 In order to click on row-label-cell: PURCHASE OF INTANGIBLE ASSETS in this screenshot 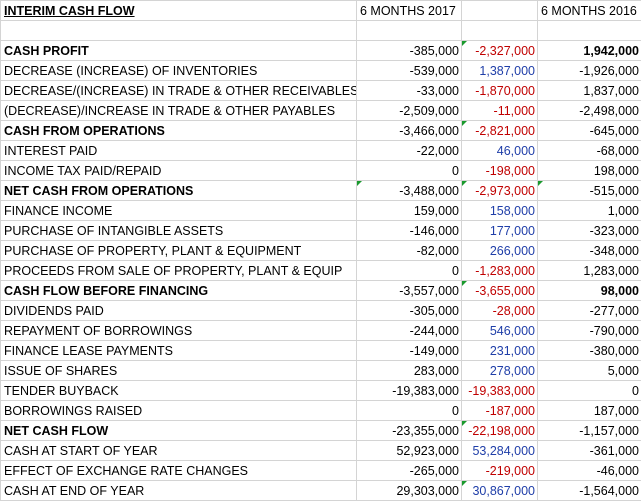, I will do `click(178, 230)`.